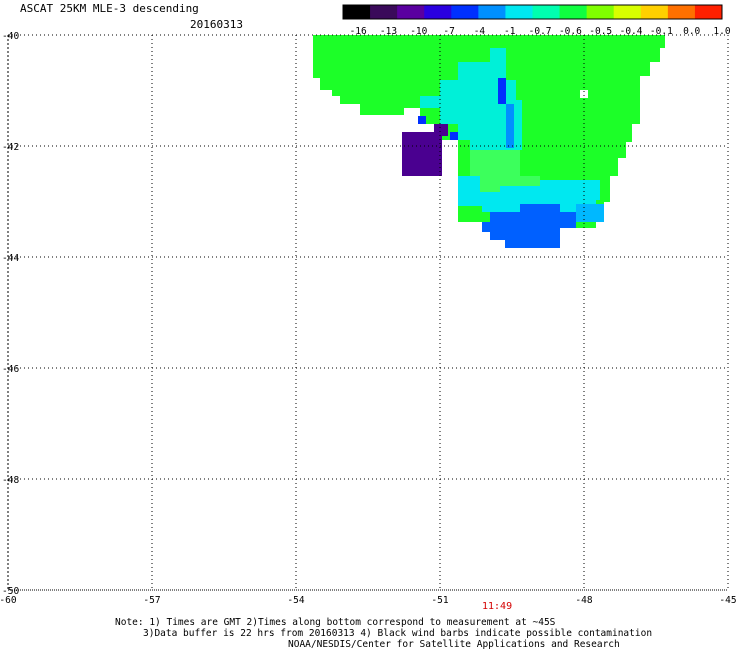 This screenshot has height=650, width=740. Describe the element at coordinates (510, 31) in the screenshot. I see `colorbar-label: -1` at that location.